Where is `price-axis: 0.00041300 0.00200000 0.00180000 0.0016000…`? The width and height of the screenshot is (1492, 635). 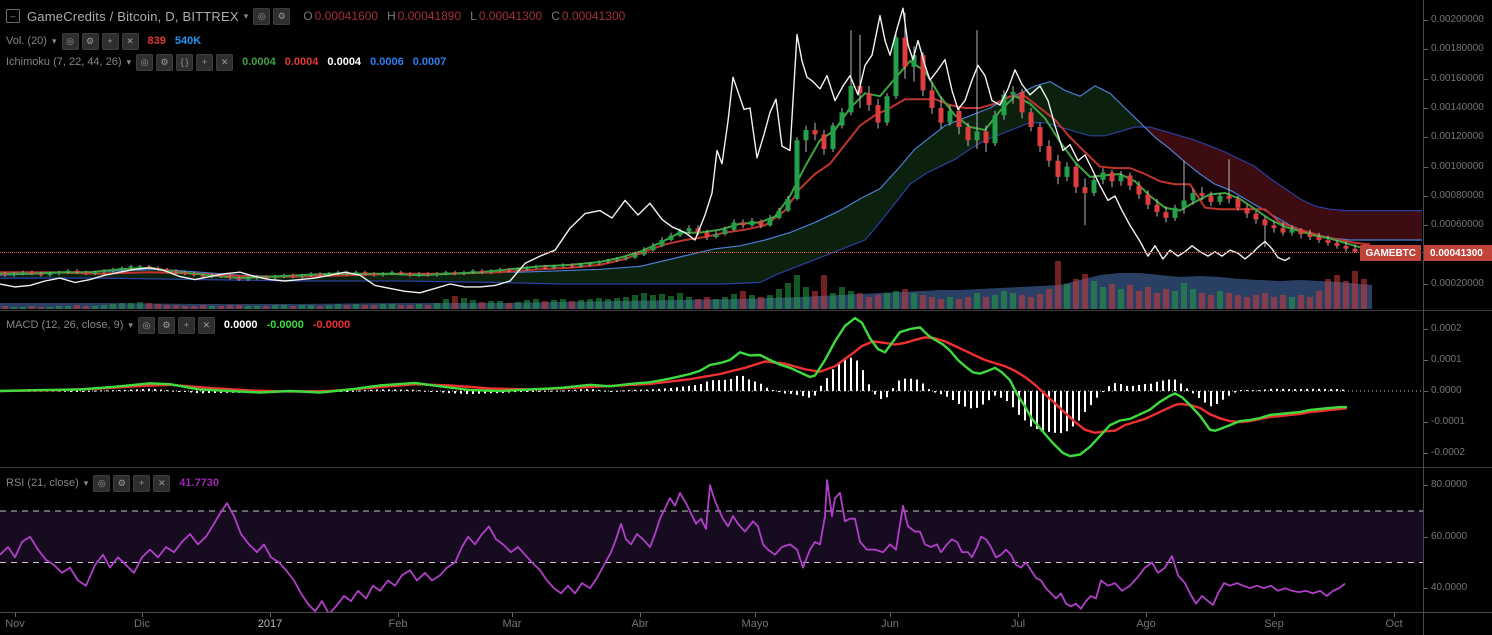 price-axis: 0.00041300 0.00200000 0.00180000 0.0016000… is located at coordinates (1457, 317).